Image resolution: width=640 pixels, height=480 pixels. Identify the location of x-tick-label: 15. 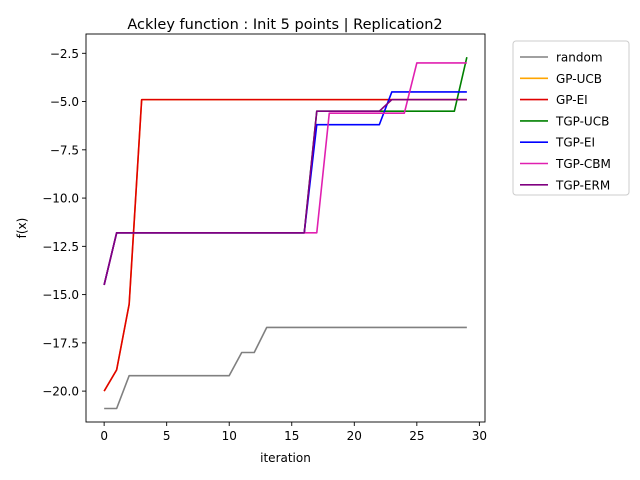
(291, 436).